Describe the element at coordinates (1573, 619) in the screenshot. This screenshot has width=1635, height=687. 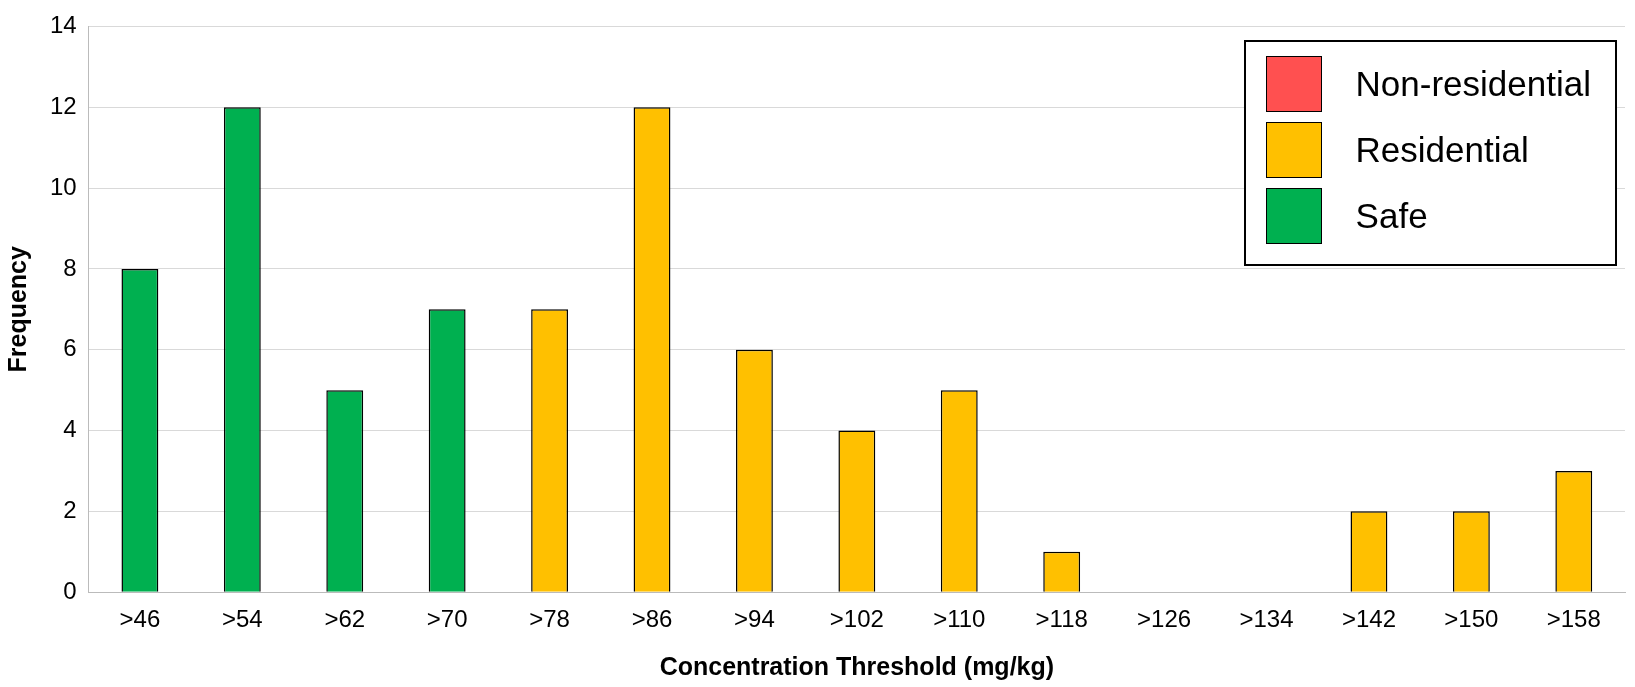
I see `x-tick-label: >158` at that location.